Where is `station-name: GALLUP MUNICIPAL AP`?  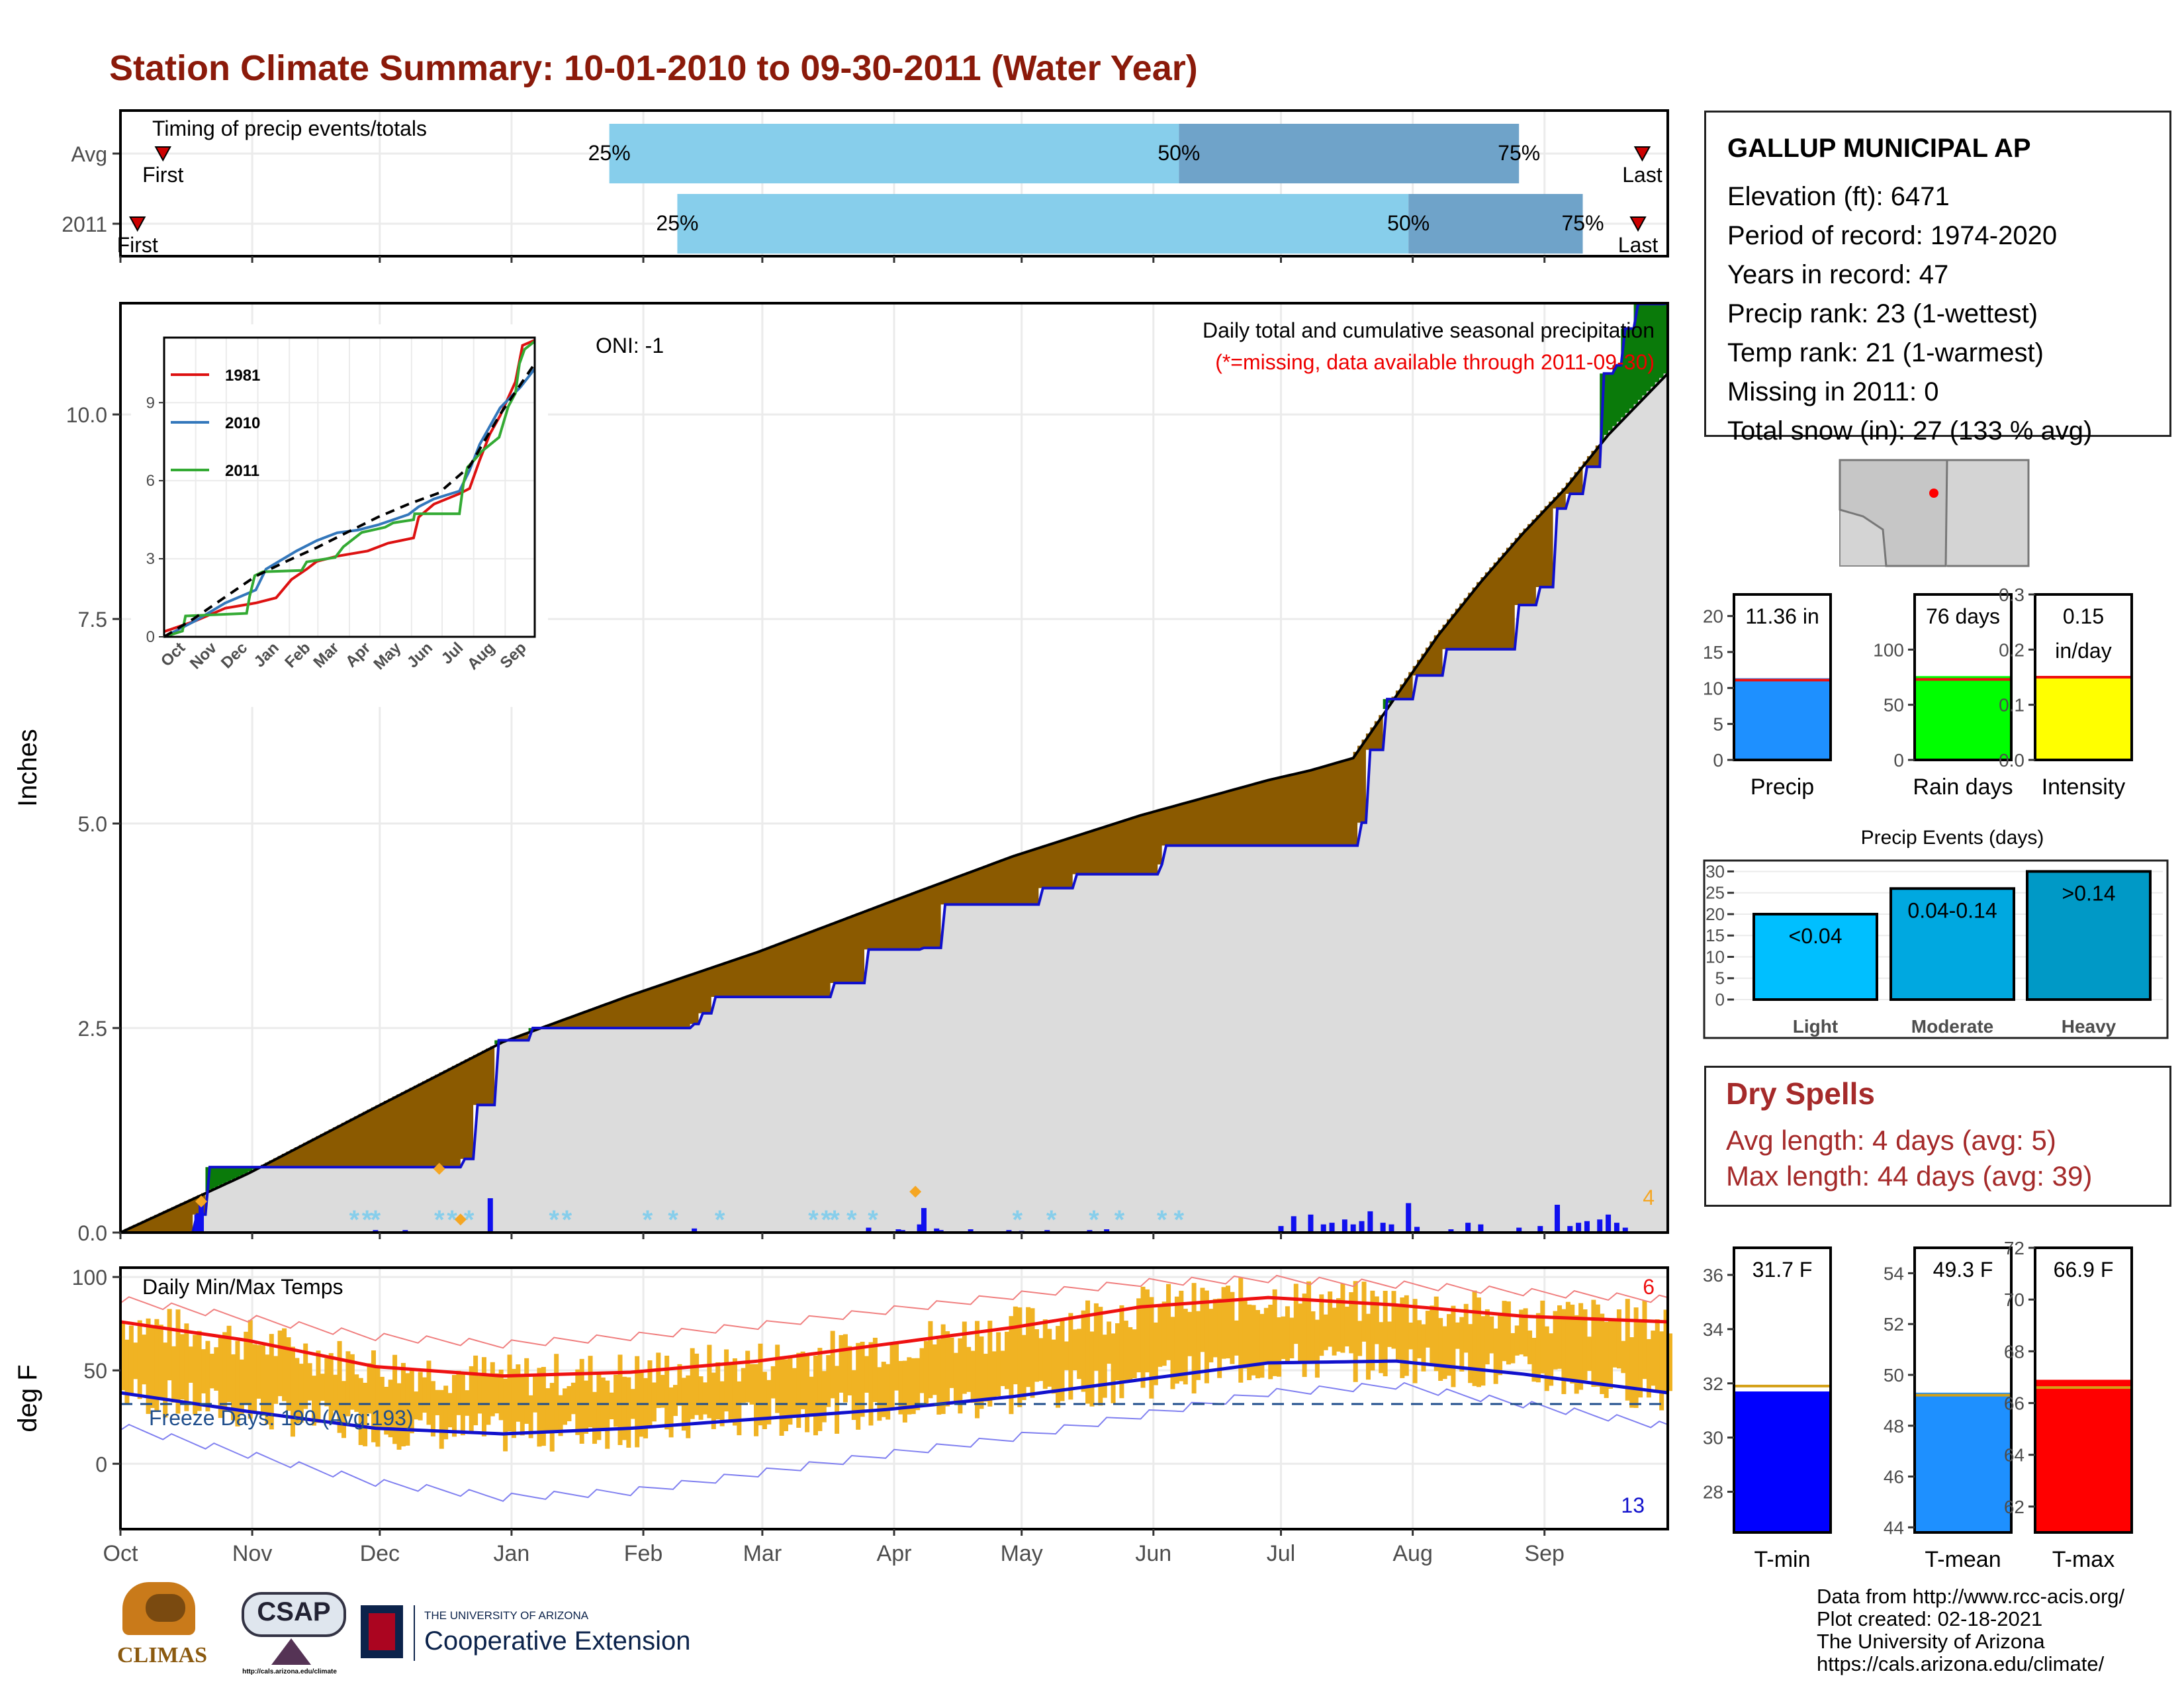 station-name: GALLUP MUNICIPAL AP is located at coordinates (1879, 148).